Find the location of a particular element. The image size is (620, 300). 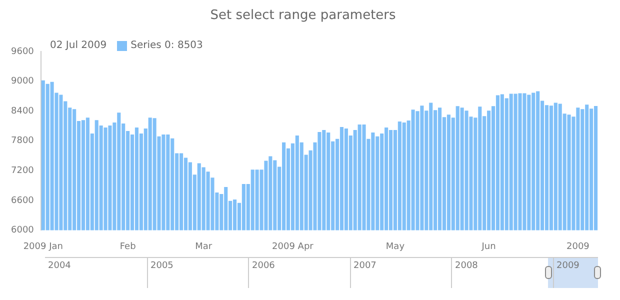

y-tick-label: 8400 is located at coordinates (22, 111).